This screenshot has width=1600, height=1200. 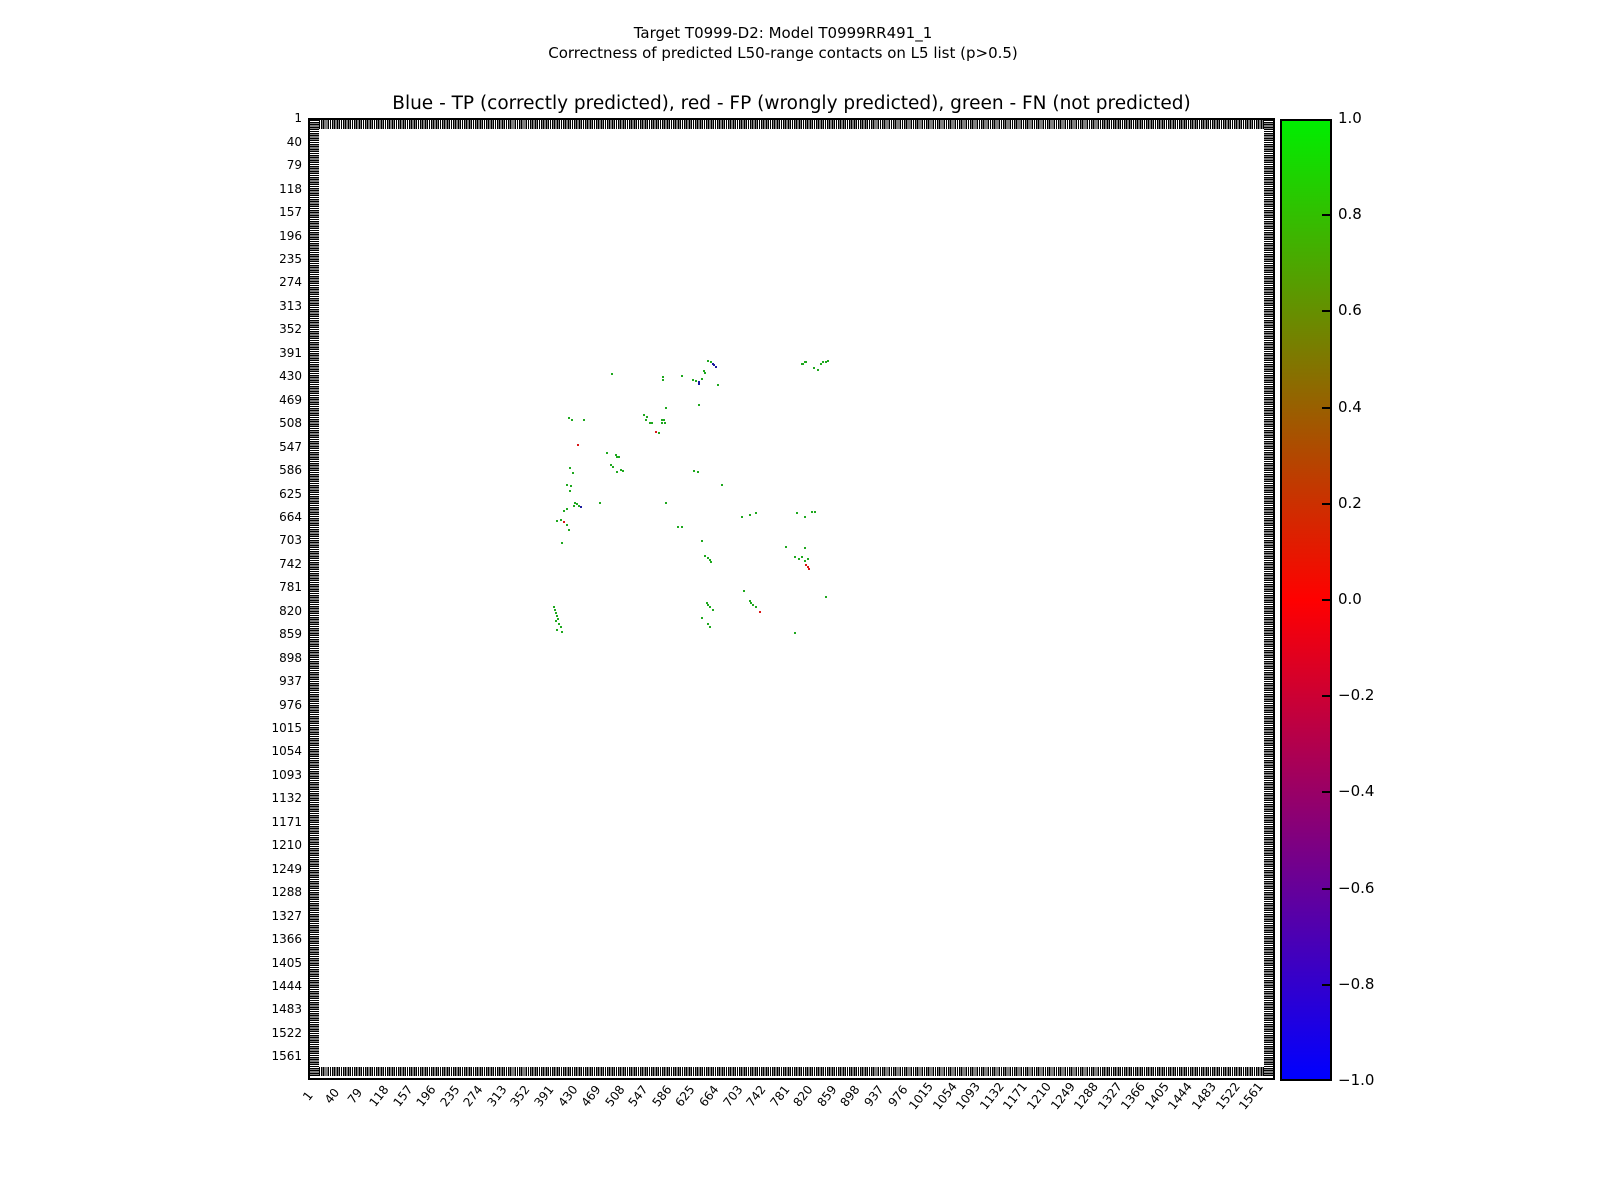 What do you see at coordinates (1350, 599) in the screenshot?
I see `colorbar-tick-label: 0.0` at bounding box center [1350, 599].